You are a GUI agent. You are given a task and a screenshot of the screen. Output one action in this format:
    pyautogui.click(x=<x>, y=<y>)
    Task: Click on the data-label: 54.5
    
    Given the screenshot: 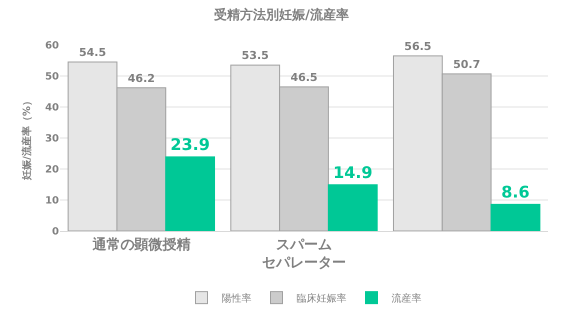 What is the action you would take?
    pyautogui.click(x=92, y=53)
    